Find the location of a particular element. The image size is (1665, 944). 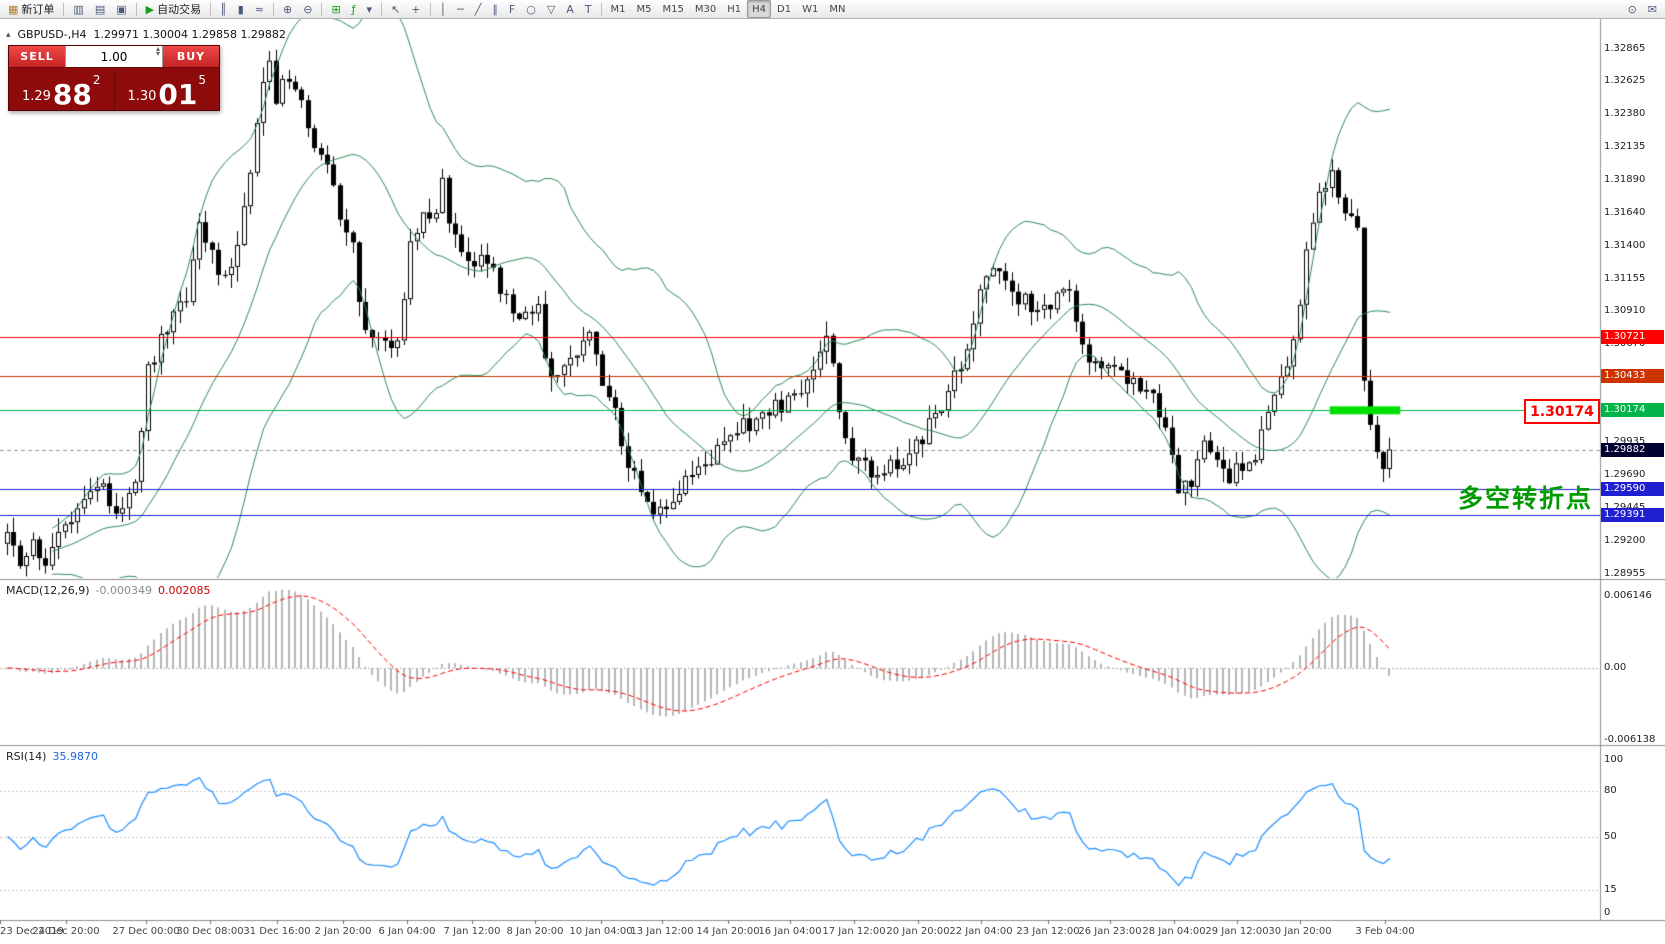

sell-price-prefix: 1.29 is located at coordinates (36, 96).